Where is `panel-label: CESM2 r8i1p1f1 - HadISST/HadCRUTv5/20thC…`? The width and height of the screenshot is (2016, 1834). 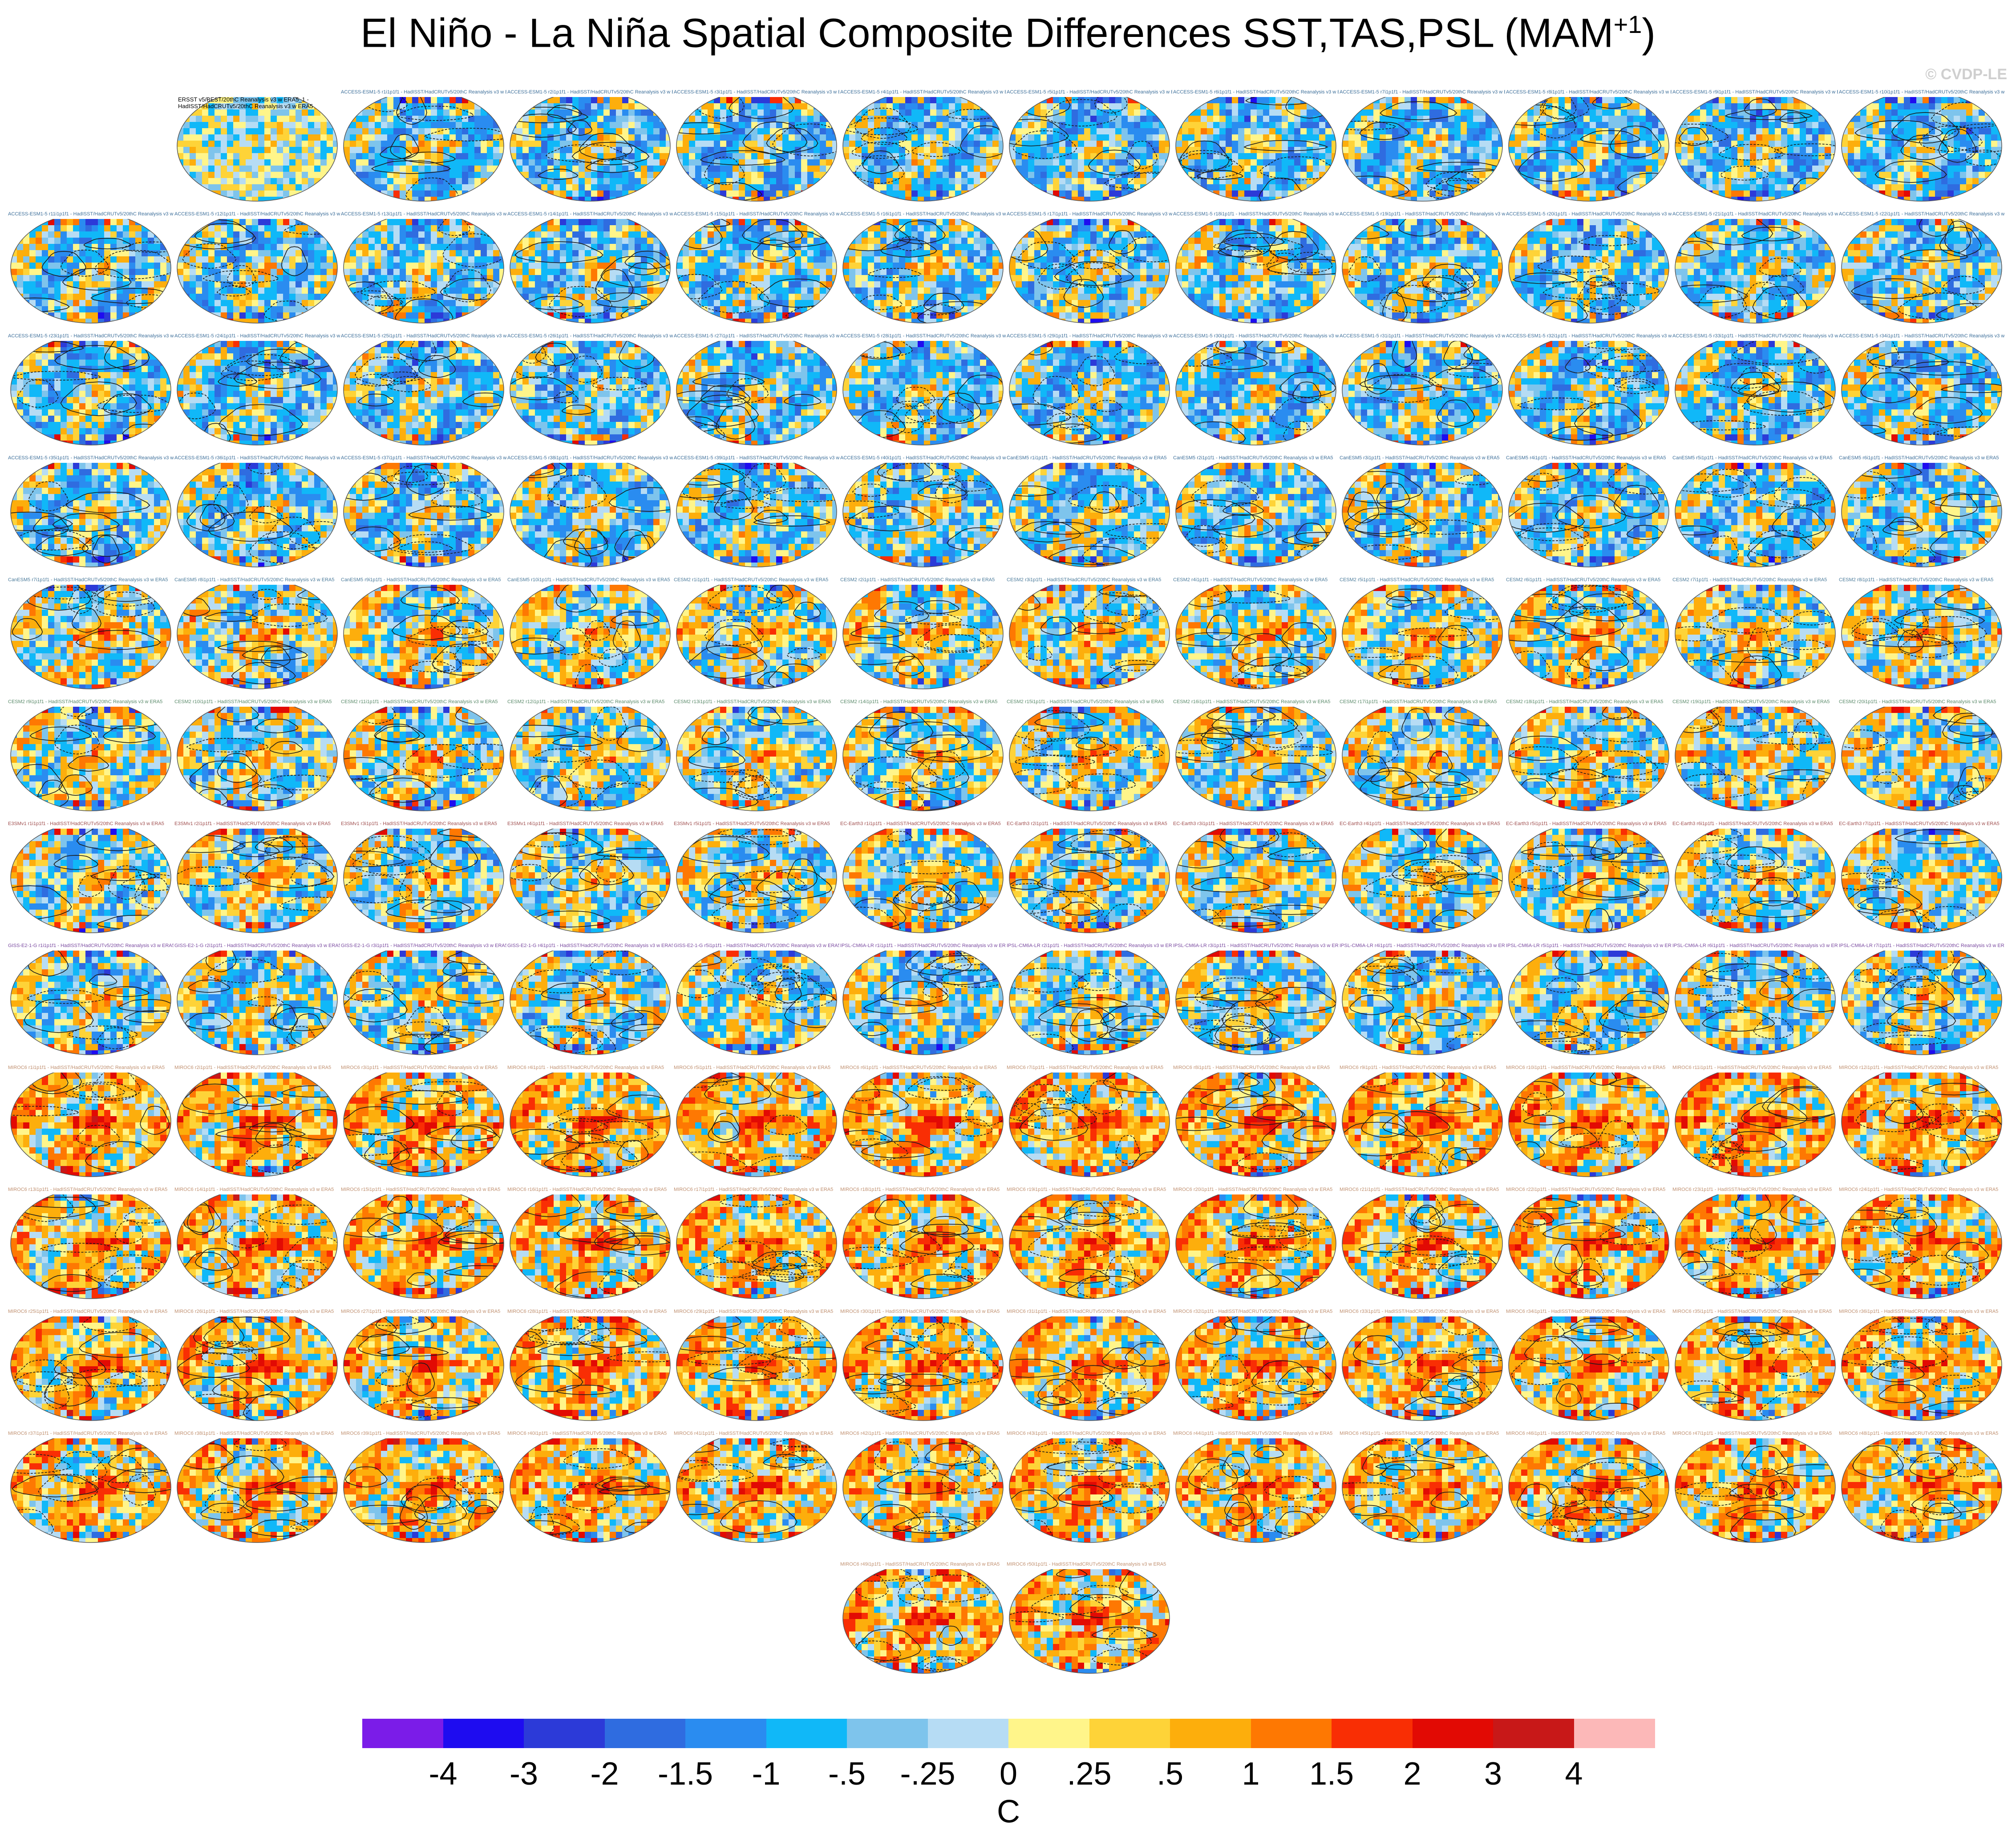
panel-label: CESM2 r8i1p1f1 - HadISST/HadCRUTv5/20thC… is located at coordinates (1921, 580).